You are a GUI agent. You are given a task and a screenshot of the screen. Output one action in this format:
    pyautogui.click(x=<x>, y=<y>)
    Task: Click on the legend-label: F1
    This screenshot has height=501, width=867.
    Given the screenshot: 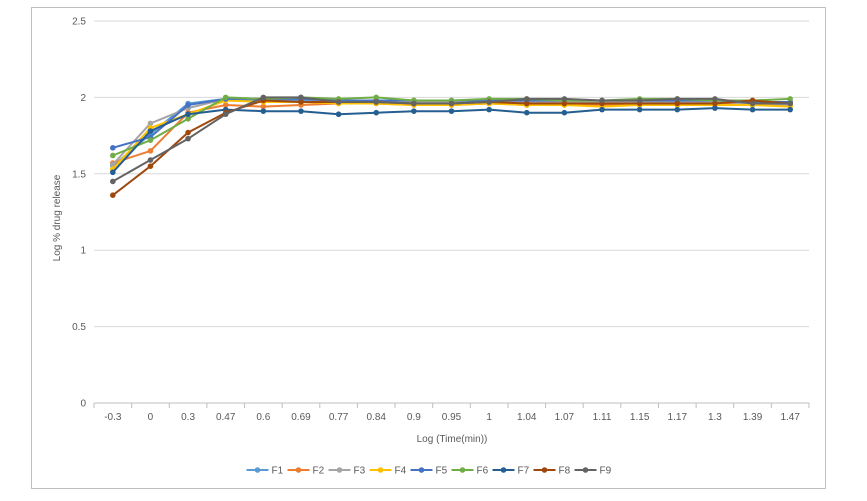 What is the action you would take?
    pyautogui.click(x=278, y=471)
    